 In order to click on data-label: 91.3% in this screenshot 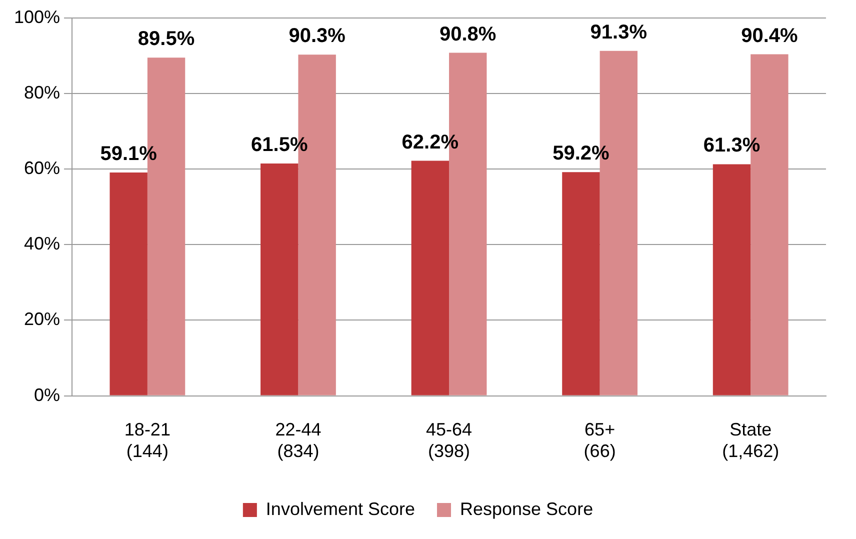, I will do `click(619, 32)`.